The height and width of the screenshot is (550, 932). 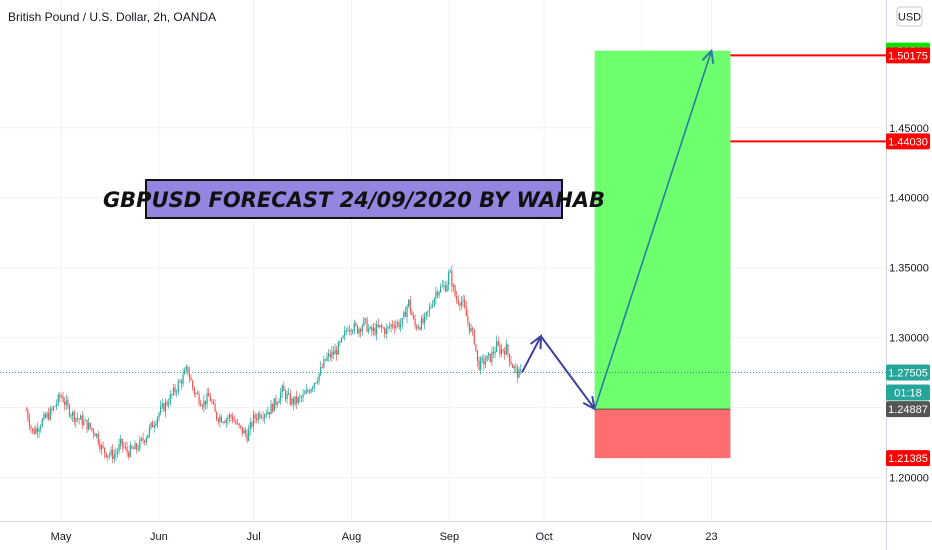 I want to click on price-label: 1.27505, so click(x=908, y=372).